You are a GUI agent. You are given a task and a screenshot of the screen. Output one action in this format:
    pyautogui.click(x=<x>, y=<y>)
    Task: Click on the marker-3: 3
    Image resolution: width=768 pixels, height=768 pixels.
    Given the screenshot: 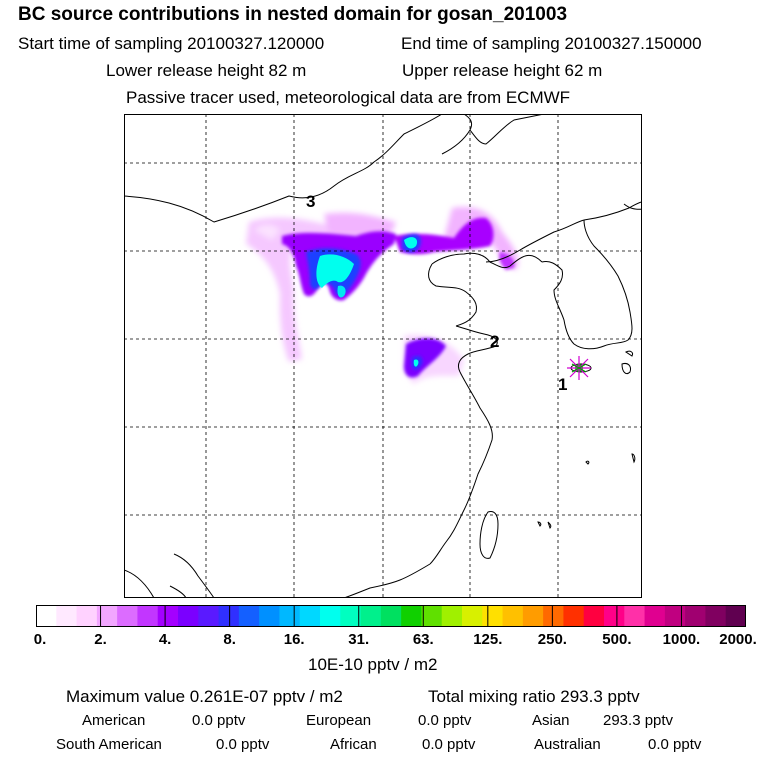 What is the action you would take?
    pyautogui.click(x=310, y=201)
    